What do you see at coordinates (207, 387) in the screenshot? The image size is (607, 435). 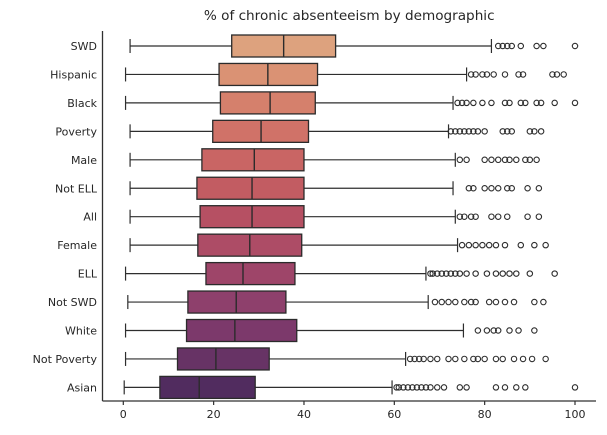 I see `box-asian` at bounding box center [207, 387].